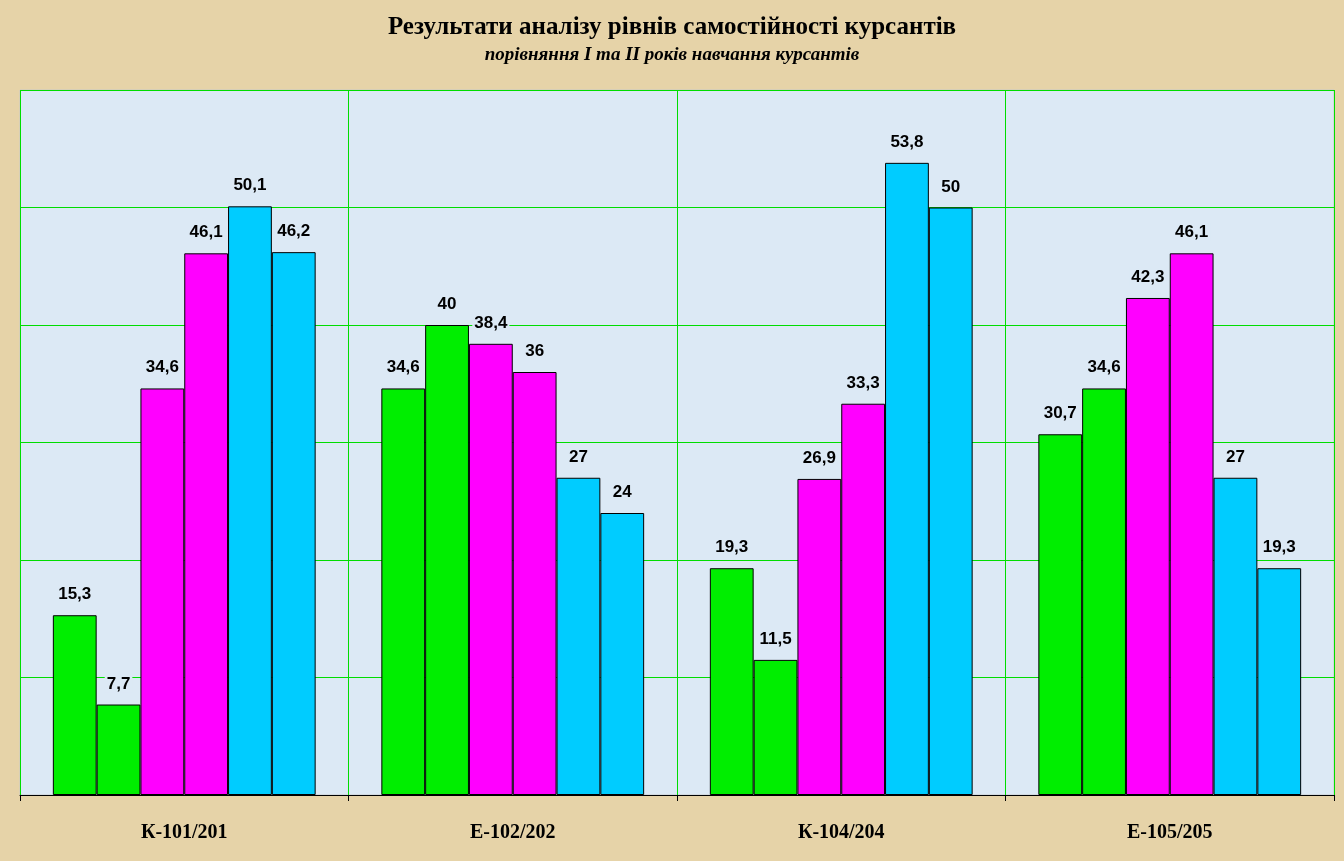  I want to click on data-label: 26,9, so click(819, 457).